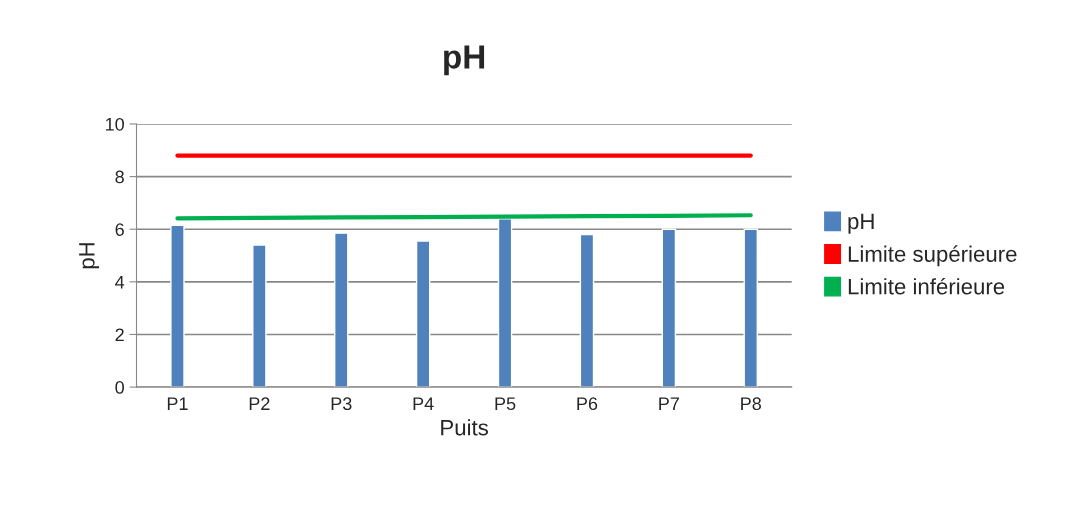  Describe the element at coordinates (89, 256) in the screenshot. I see `y-axis-title: pH` at that location.